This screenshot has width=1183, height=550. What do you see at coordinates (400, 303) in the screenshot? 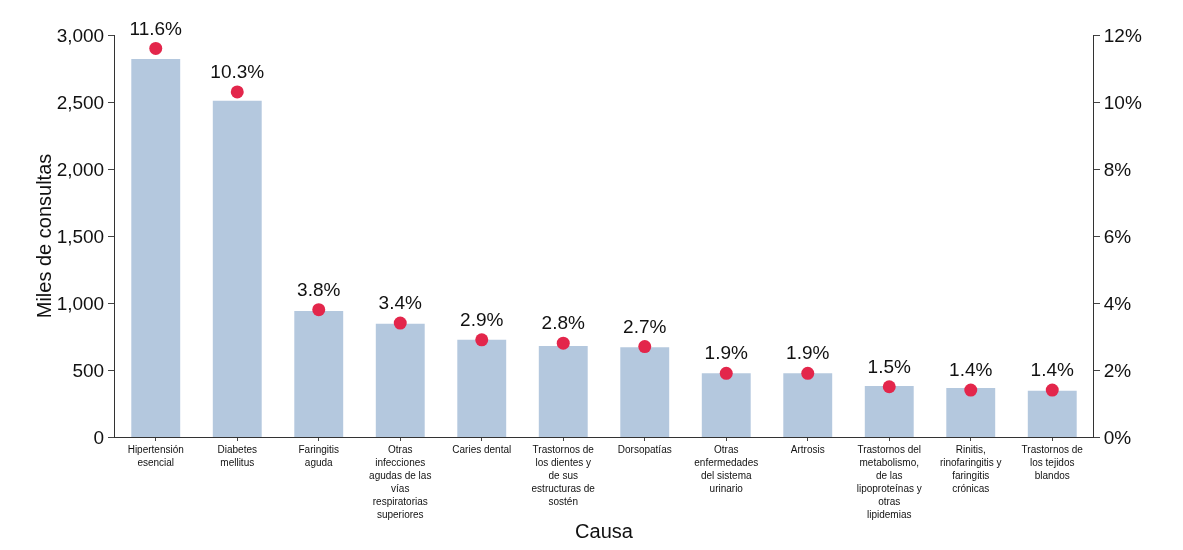
I see `data-label: 3.4%` at bounding box center [400, 303].